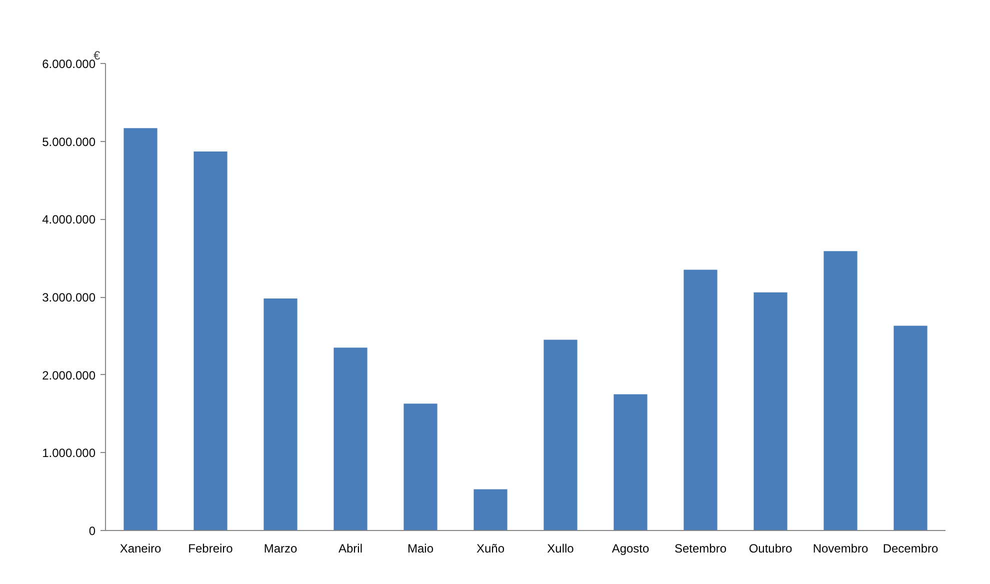 The width and height of the screenshot is (990, 584). I want to click on x-tick-label: Marzo, so click(281, 549).